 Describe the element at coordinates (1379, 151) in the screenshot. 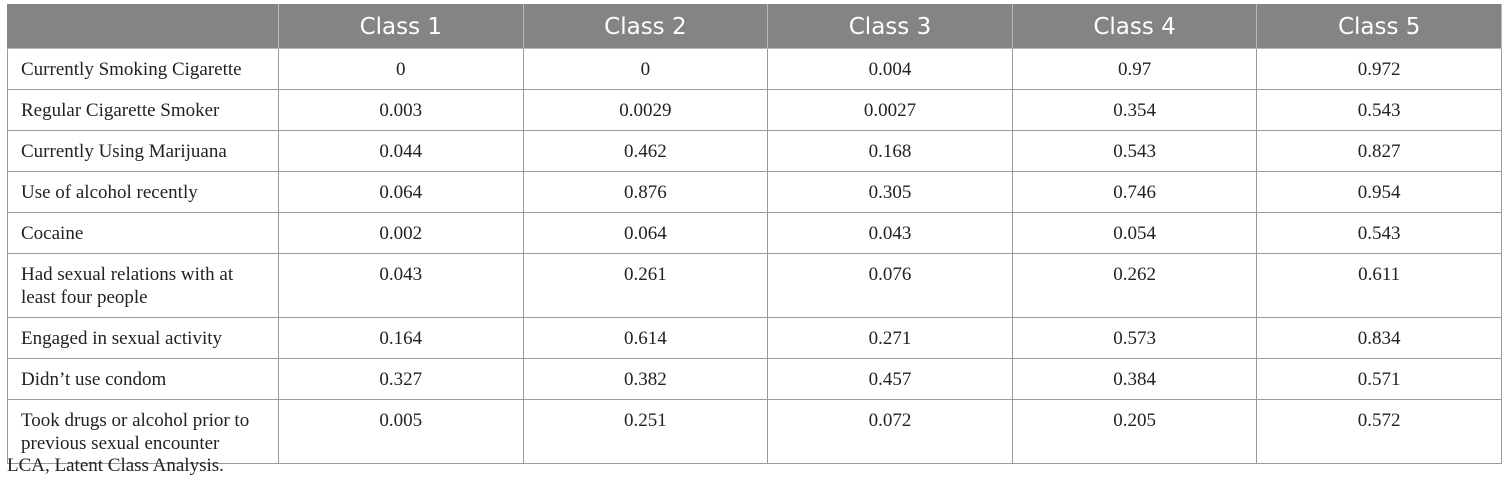

I see `table-cell: 0.827` at that location.